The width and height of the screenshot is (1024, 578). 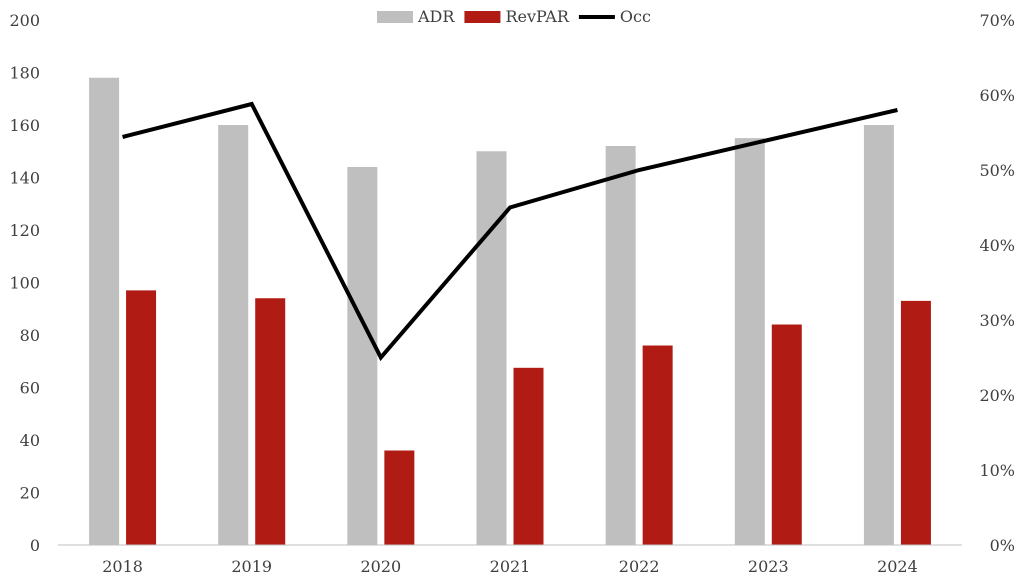 What do you see at coordinates (639, 566) in the screenshot?
I see `x-tick-2022: 2022` at bounding box center [639, 566].